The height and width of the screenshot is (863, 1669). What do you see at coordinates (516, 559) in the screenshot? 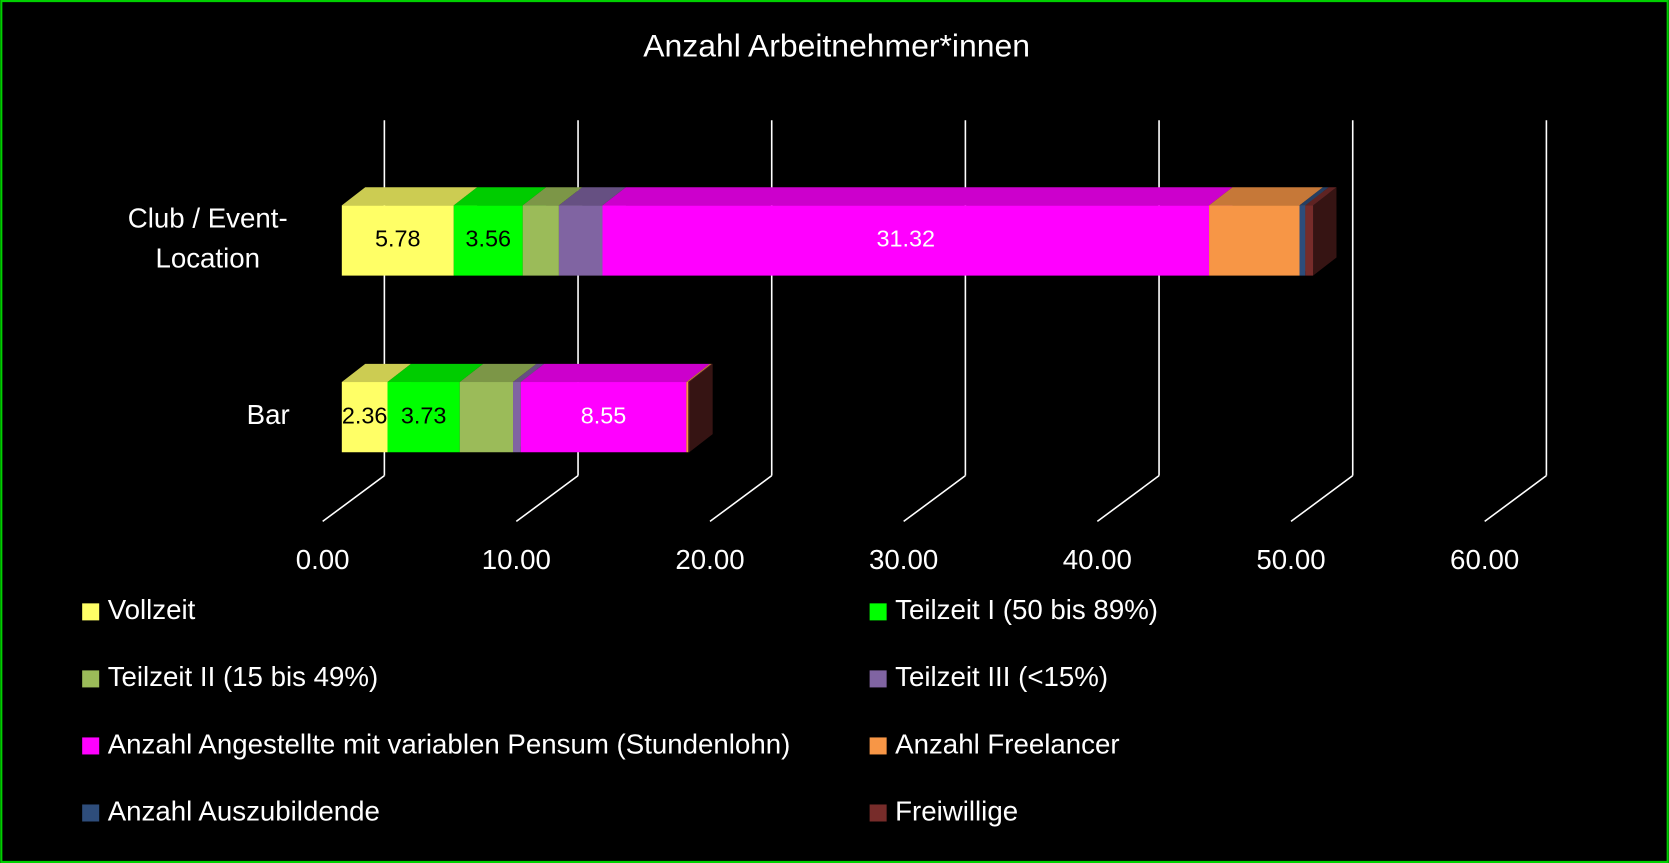
I see `x-tick-label: 10.00` at bounding box center [516, 559].